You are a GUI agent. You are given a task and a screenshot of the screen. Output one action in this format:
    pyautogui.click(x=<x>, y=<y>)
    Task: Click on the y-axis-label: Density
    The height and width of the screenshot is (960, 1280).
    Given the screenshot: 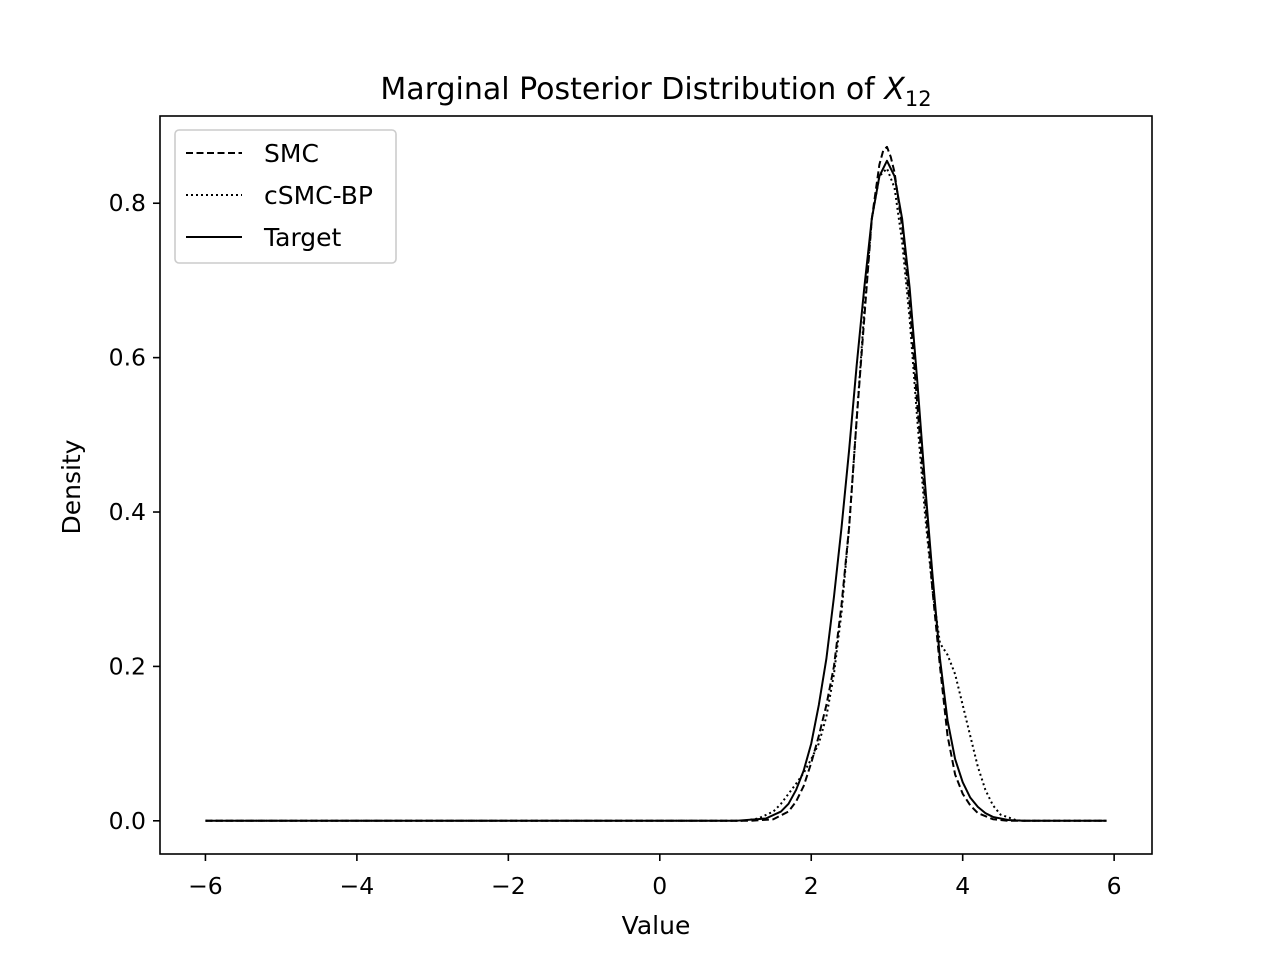 What is the action you would take?
    pyautogui.click(x=71, y=486)
    